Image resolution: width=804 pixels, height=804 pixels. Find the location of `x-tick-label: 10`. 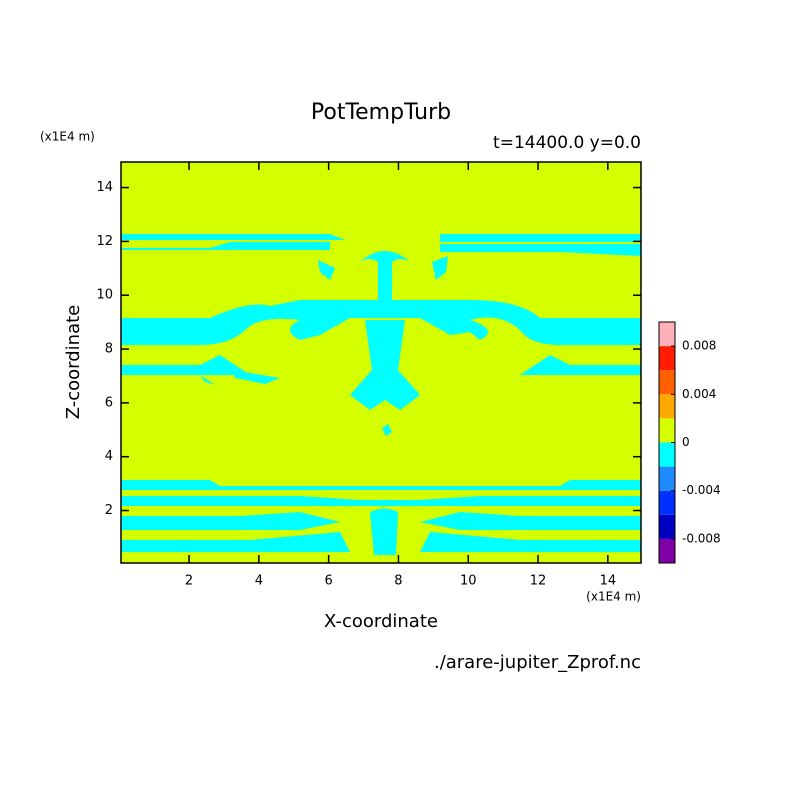

x-tick-label: 10 is located at coordinates (468, 581).